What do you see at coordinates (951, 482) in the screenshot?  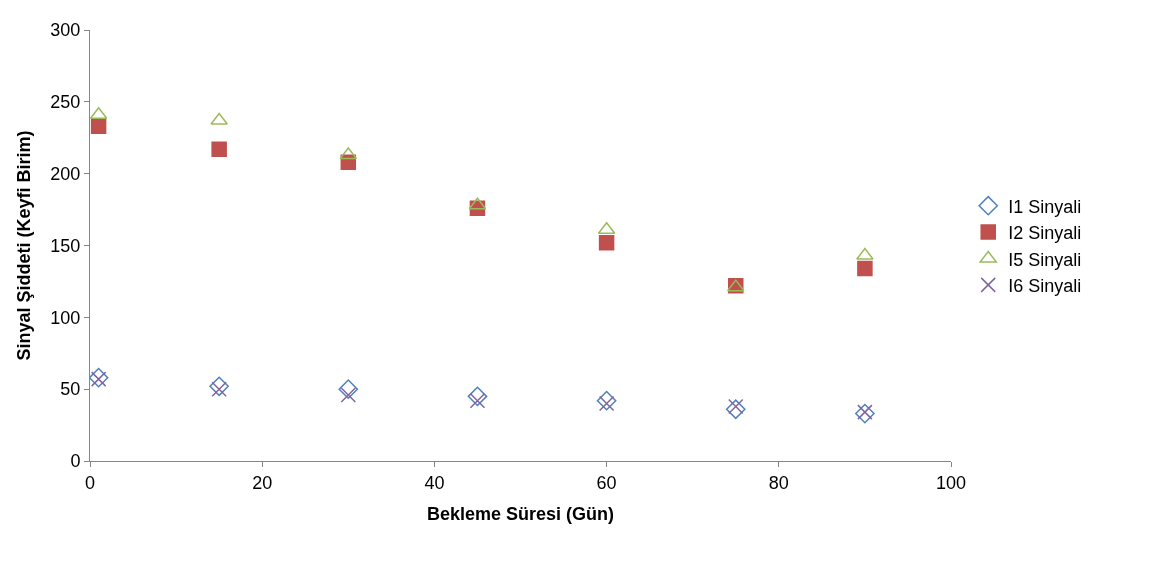 I see `x-tick-label: 100` at bounding box center [951, 482].